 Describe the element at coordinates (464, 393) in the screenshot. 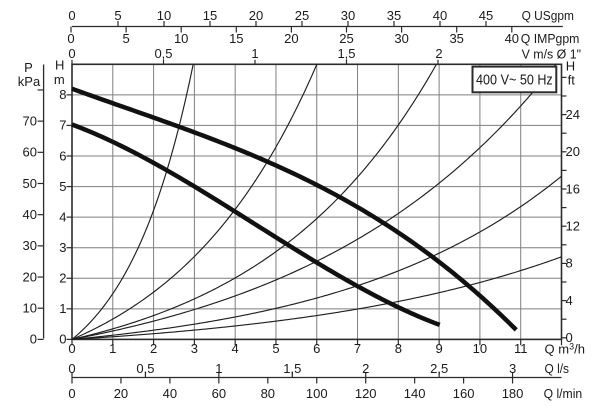

I see `svg-text: 160` at that location.